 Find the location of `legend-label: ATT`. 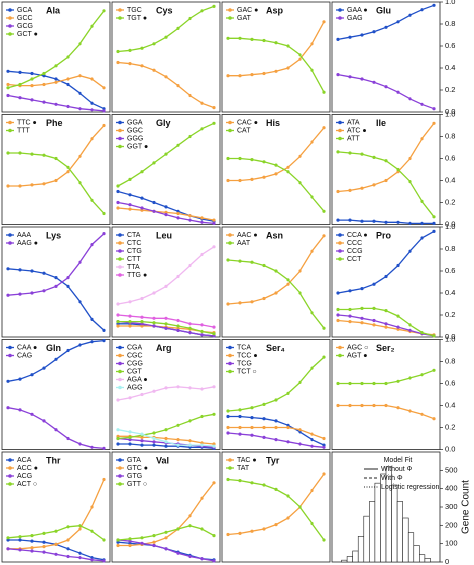

legend-label: ATT is located at coordinates (353, 138).